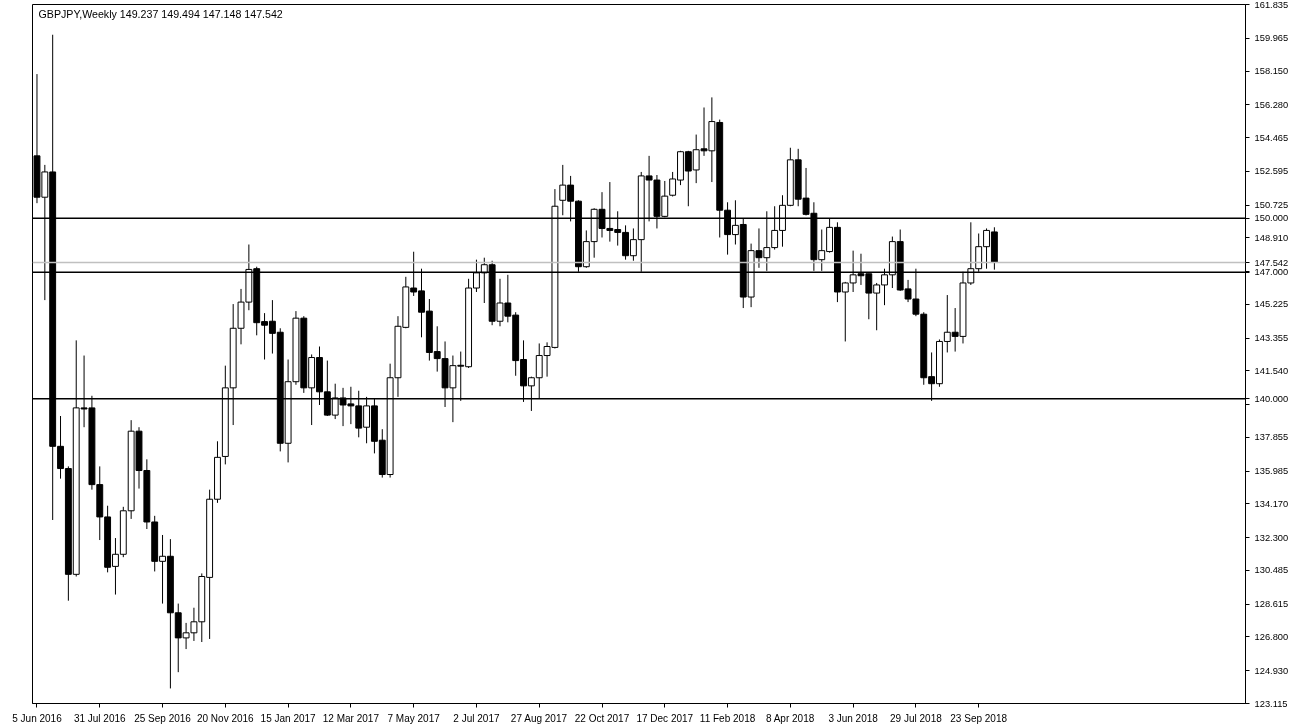 Image resolution: width=1291 pixels, height=726 pixels. I want to click on y-tick-label: 126.800, so click(1271, 636).